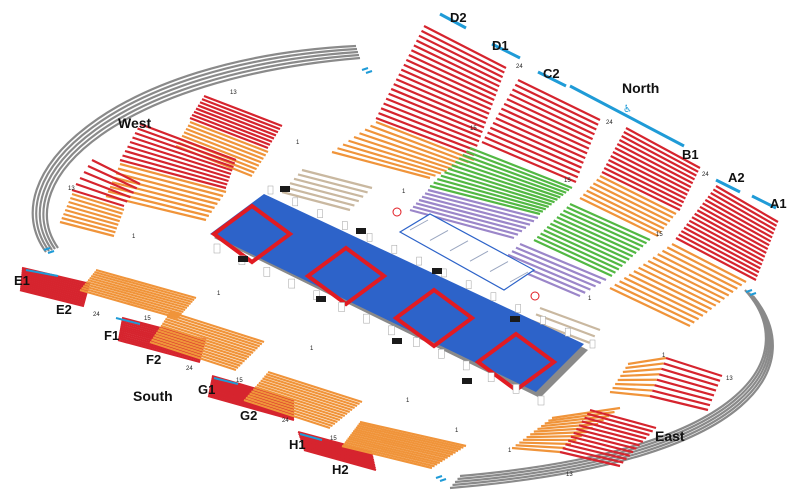 The image size is (791, 491). I want to click on section-west-orange-left, so click(92, 215).